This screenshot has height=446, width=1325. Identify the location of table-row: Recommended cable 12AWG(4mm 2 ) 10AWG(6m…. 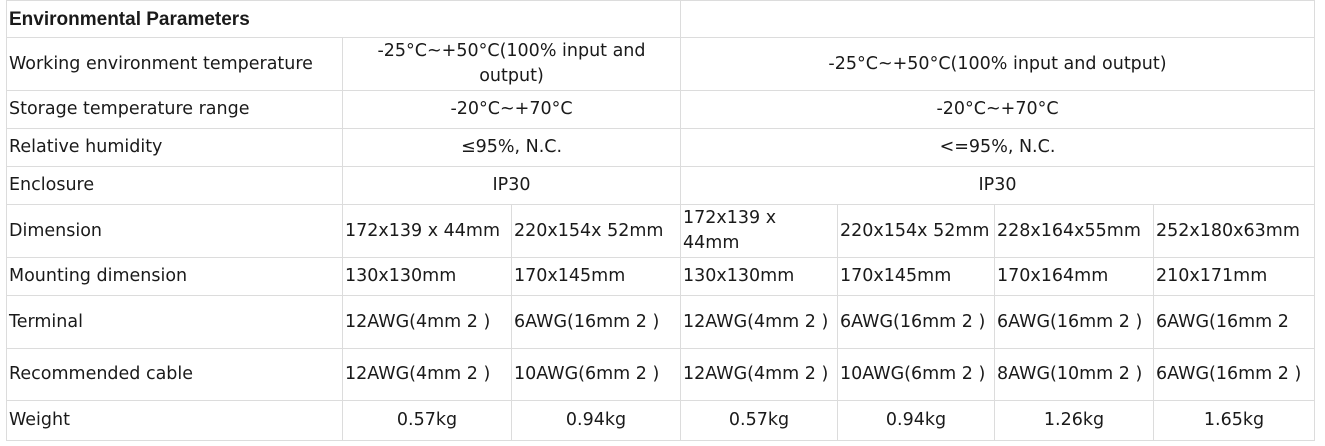
(660, 374).